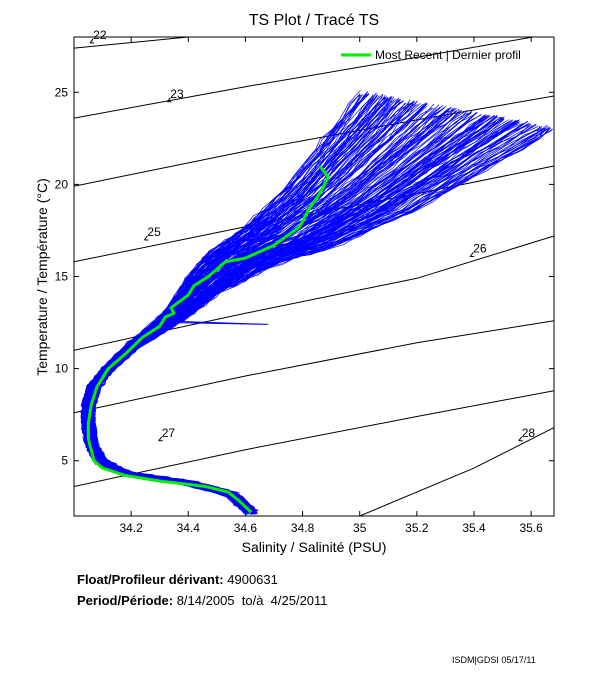  What do you see at coordinates (531, 528) in the screenshot?
I see `x-tick-label: 35.6` at bounding box center [531, 528].